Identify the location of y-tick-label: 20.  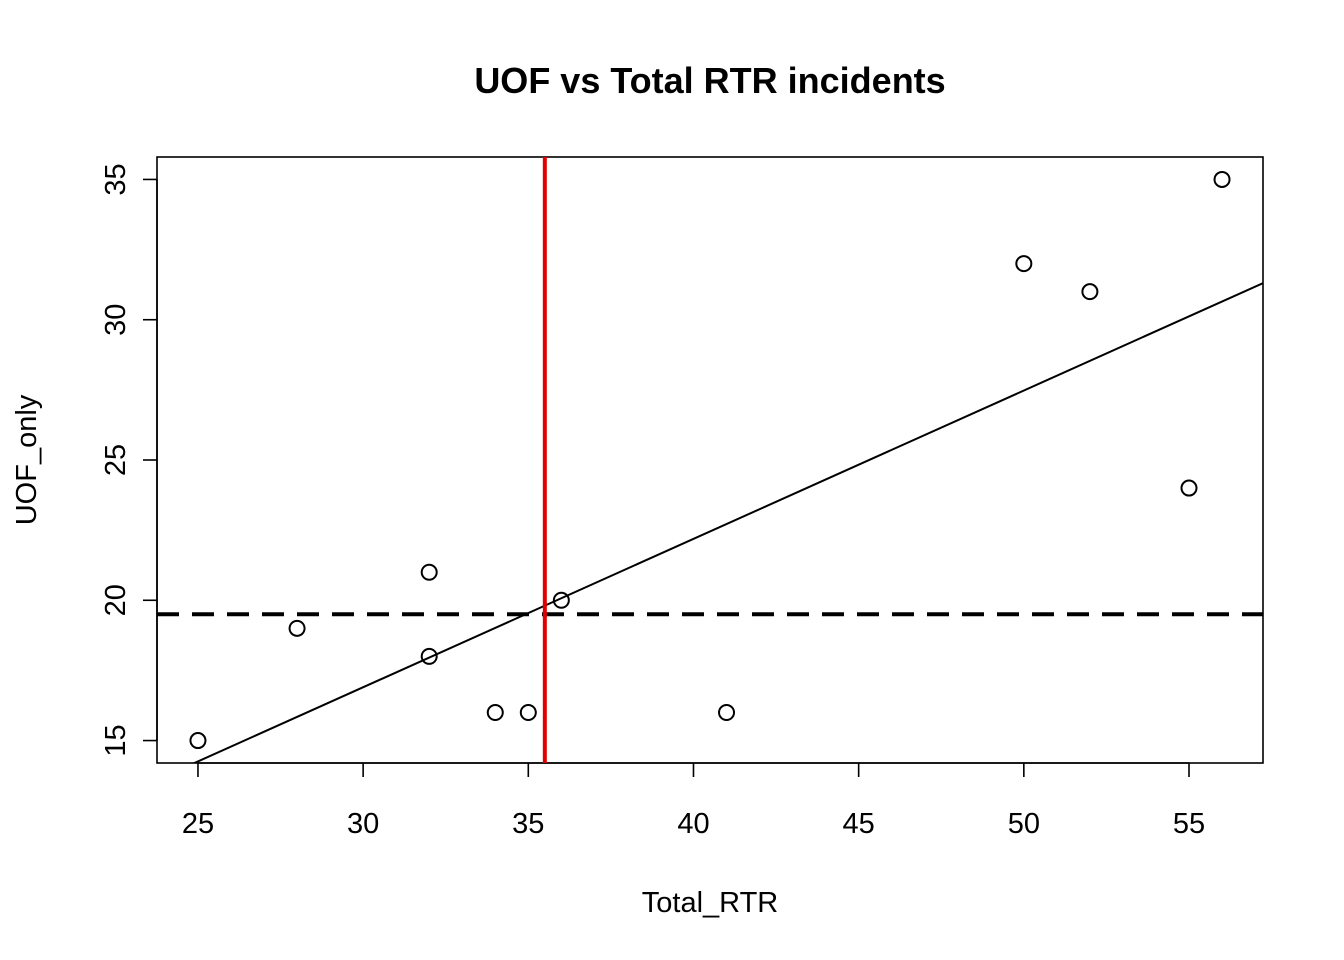
(116, 600).